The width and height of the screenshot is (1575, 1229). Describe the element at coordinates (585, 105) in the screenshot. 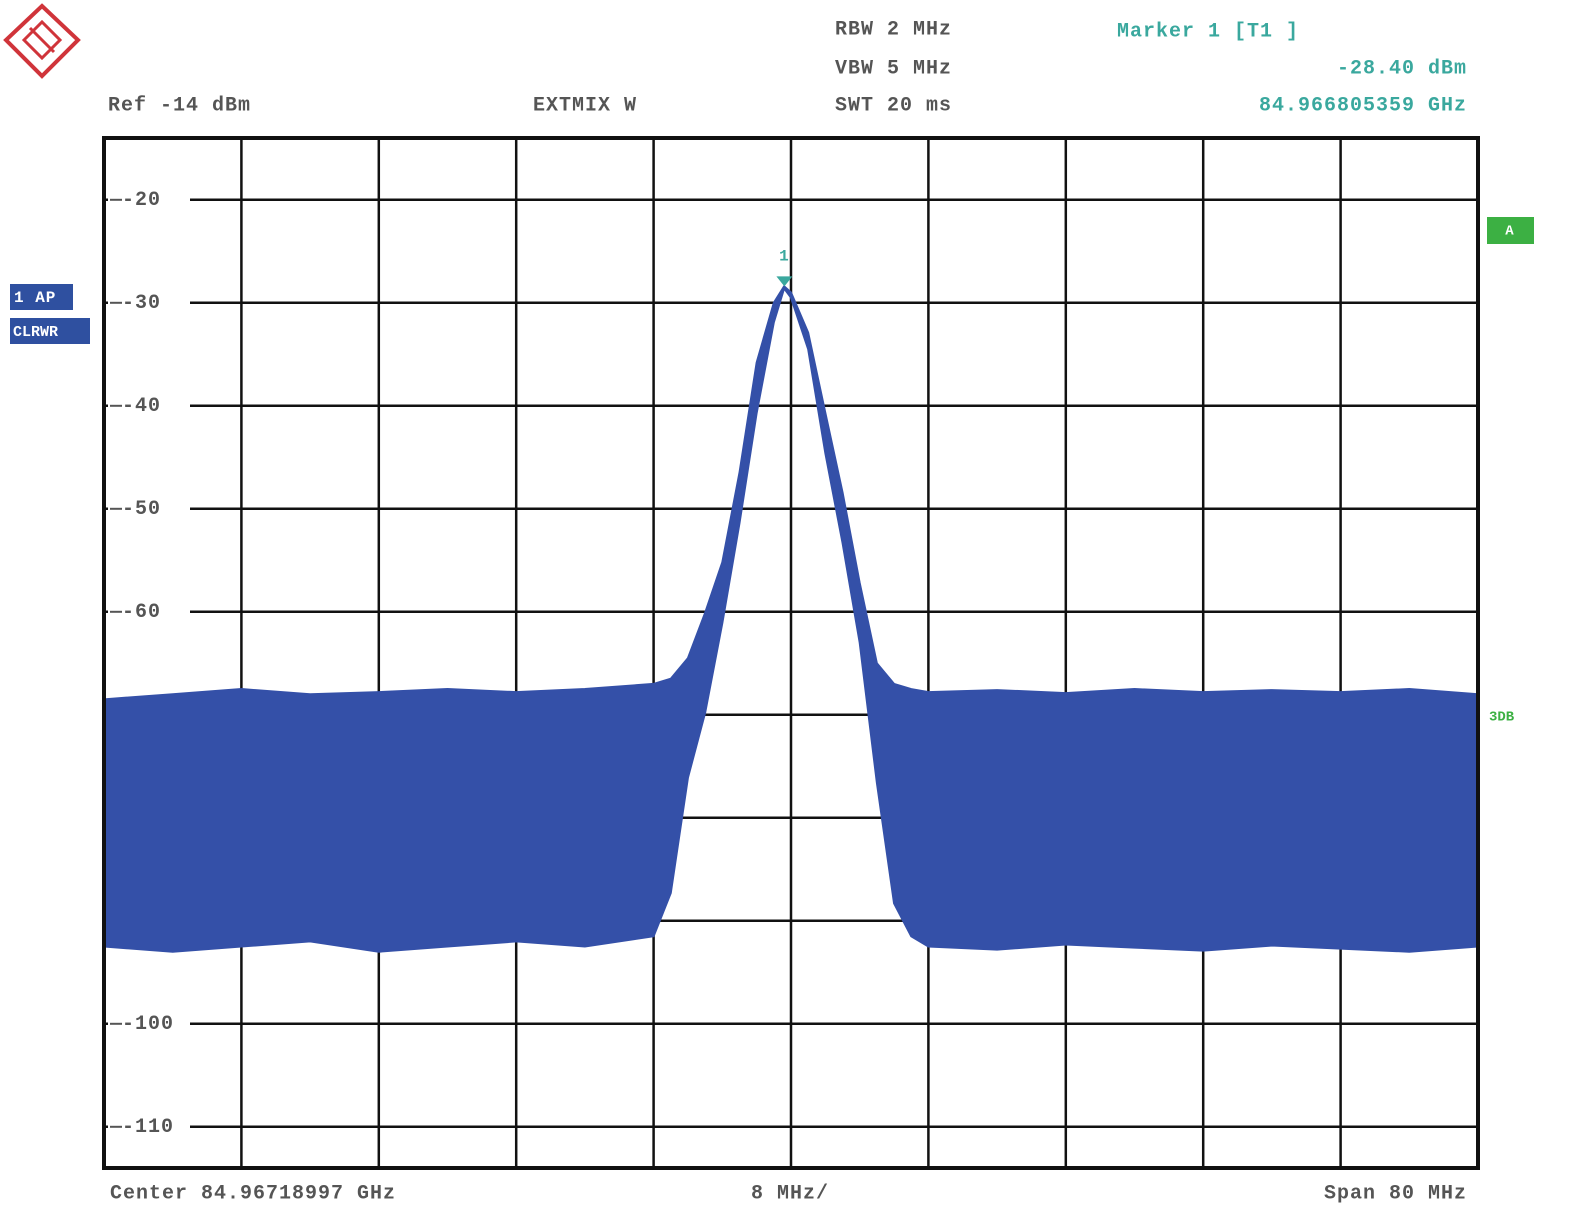

I see `mixer-mode: EXTMIX W` at that location.